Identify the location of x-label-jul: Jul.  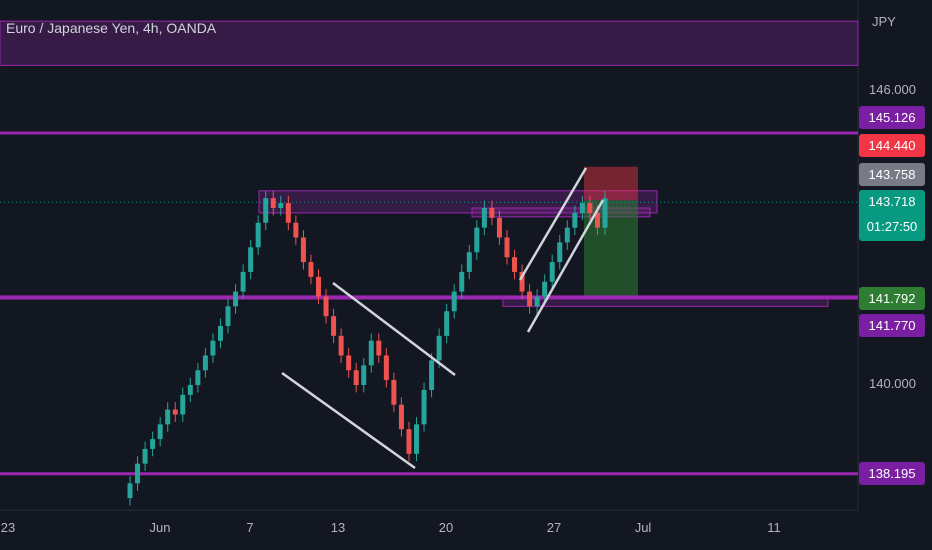
(643, 527).